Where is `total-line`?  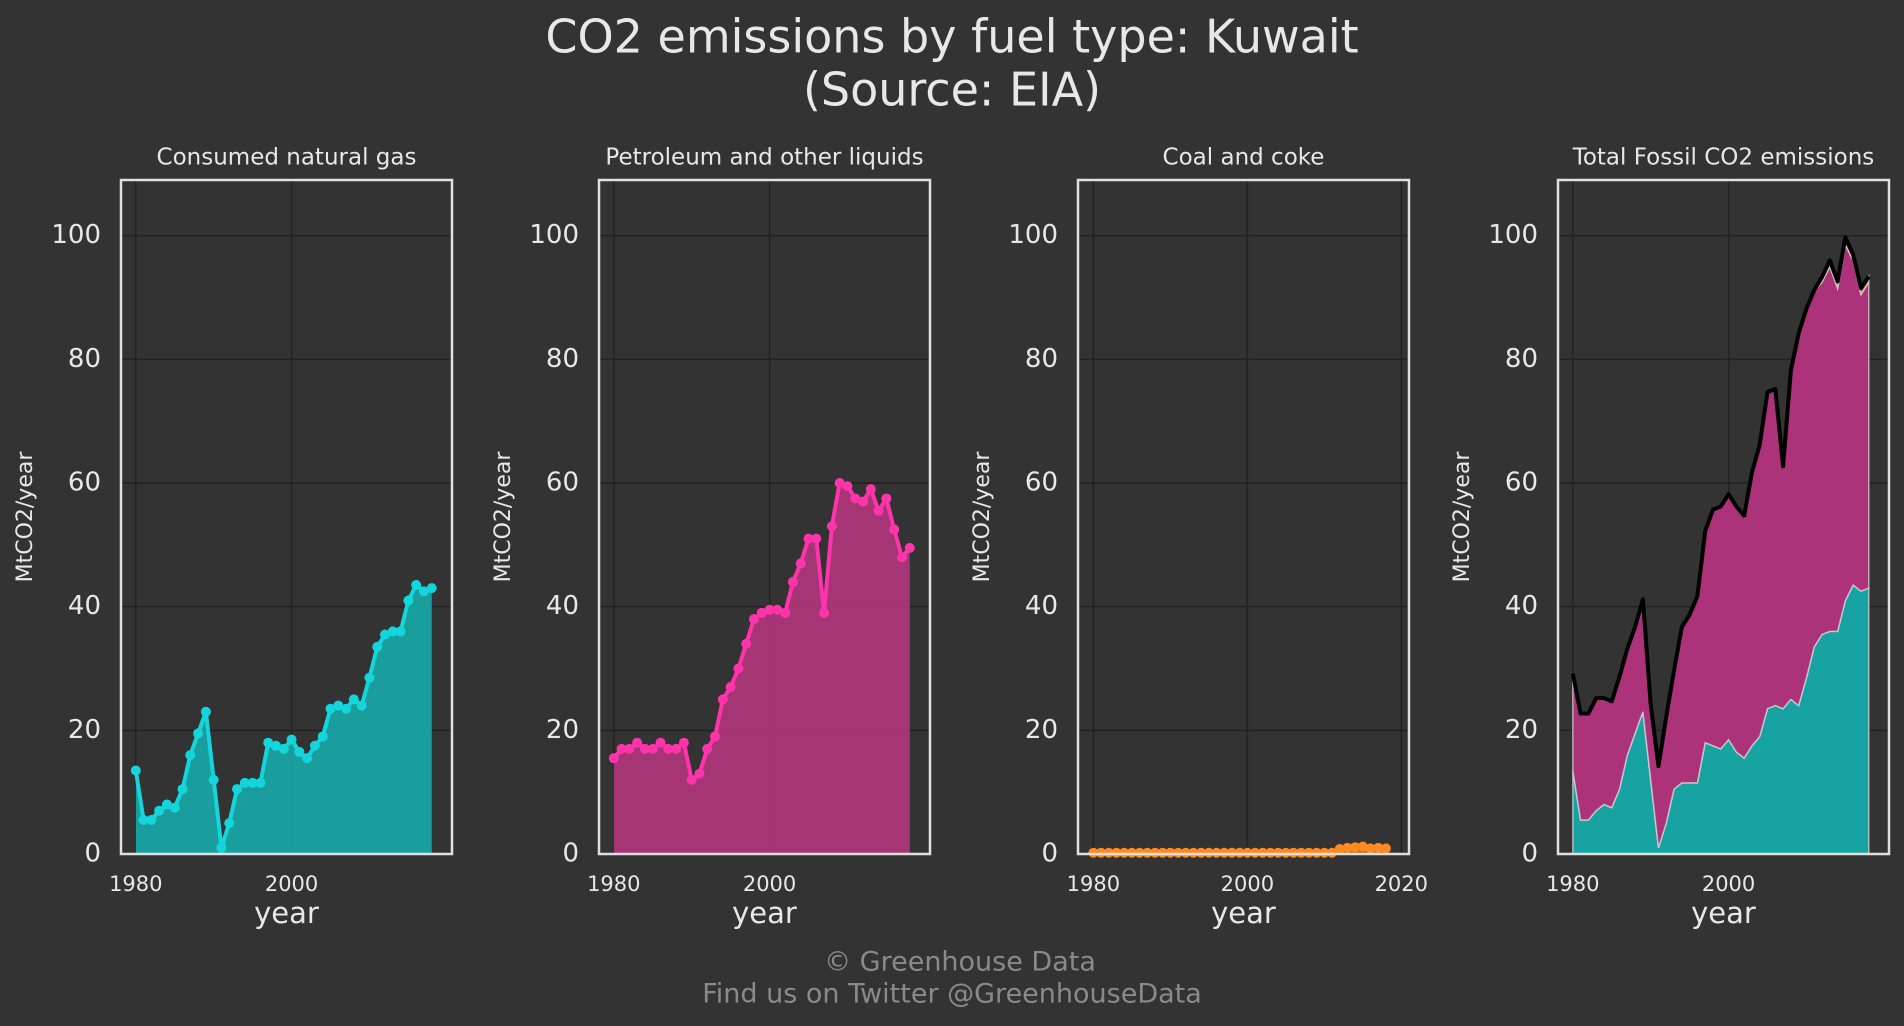 total-line is located at coordinates (1720, 502).